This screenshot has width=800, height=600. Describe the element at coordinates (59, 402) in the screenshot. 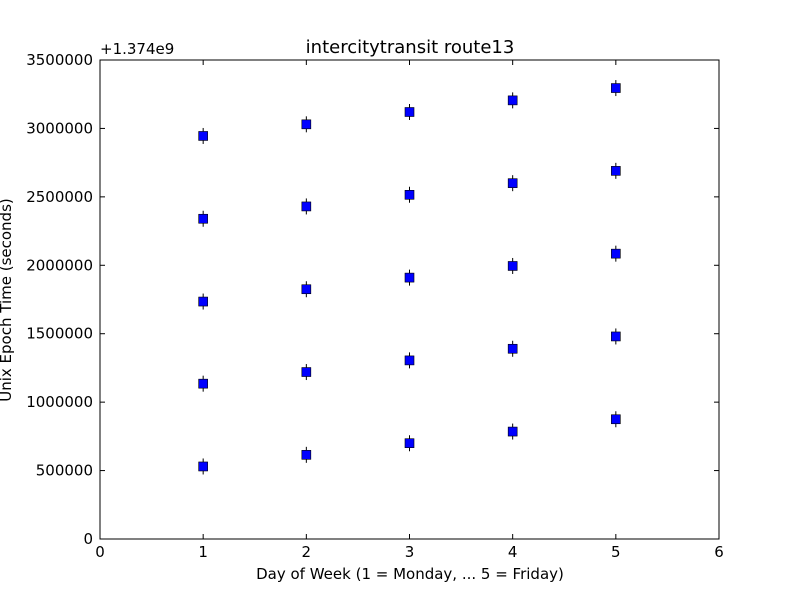

I see `y-tick-label: 1000000` at that location.